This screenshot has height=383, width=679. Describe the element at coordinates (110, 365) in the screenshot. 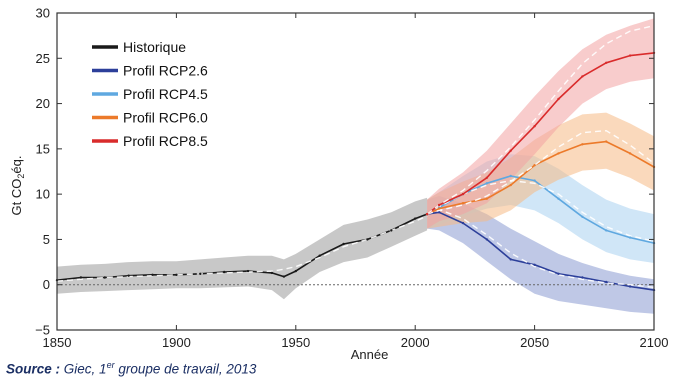

I see `source-superscript: er` at that location.